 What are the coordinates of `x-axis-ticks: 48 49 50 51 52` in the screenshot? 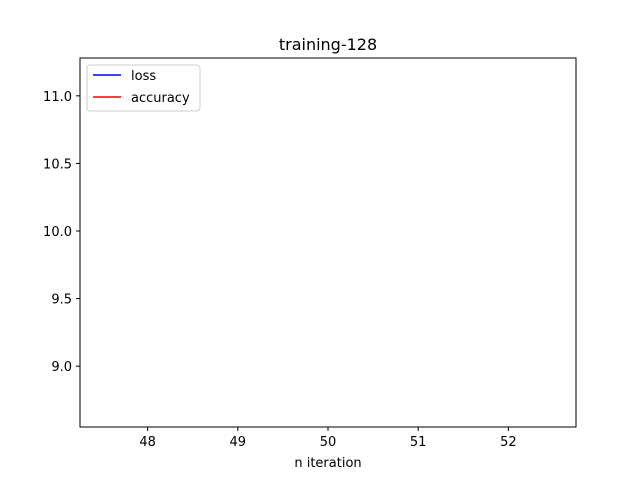 It's located at (328, 438).